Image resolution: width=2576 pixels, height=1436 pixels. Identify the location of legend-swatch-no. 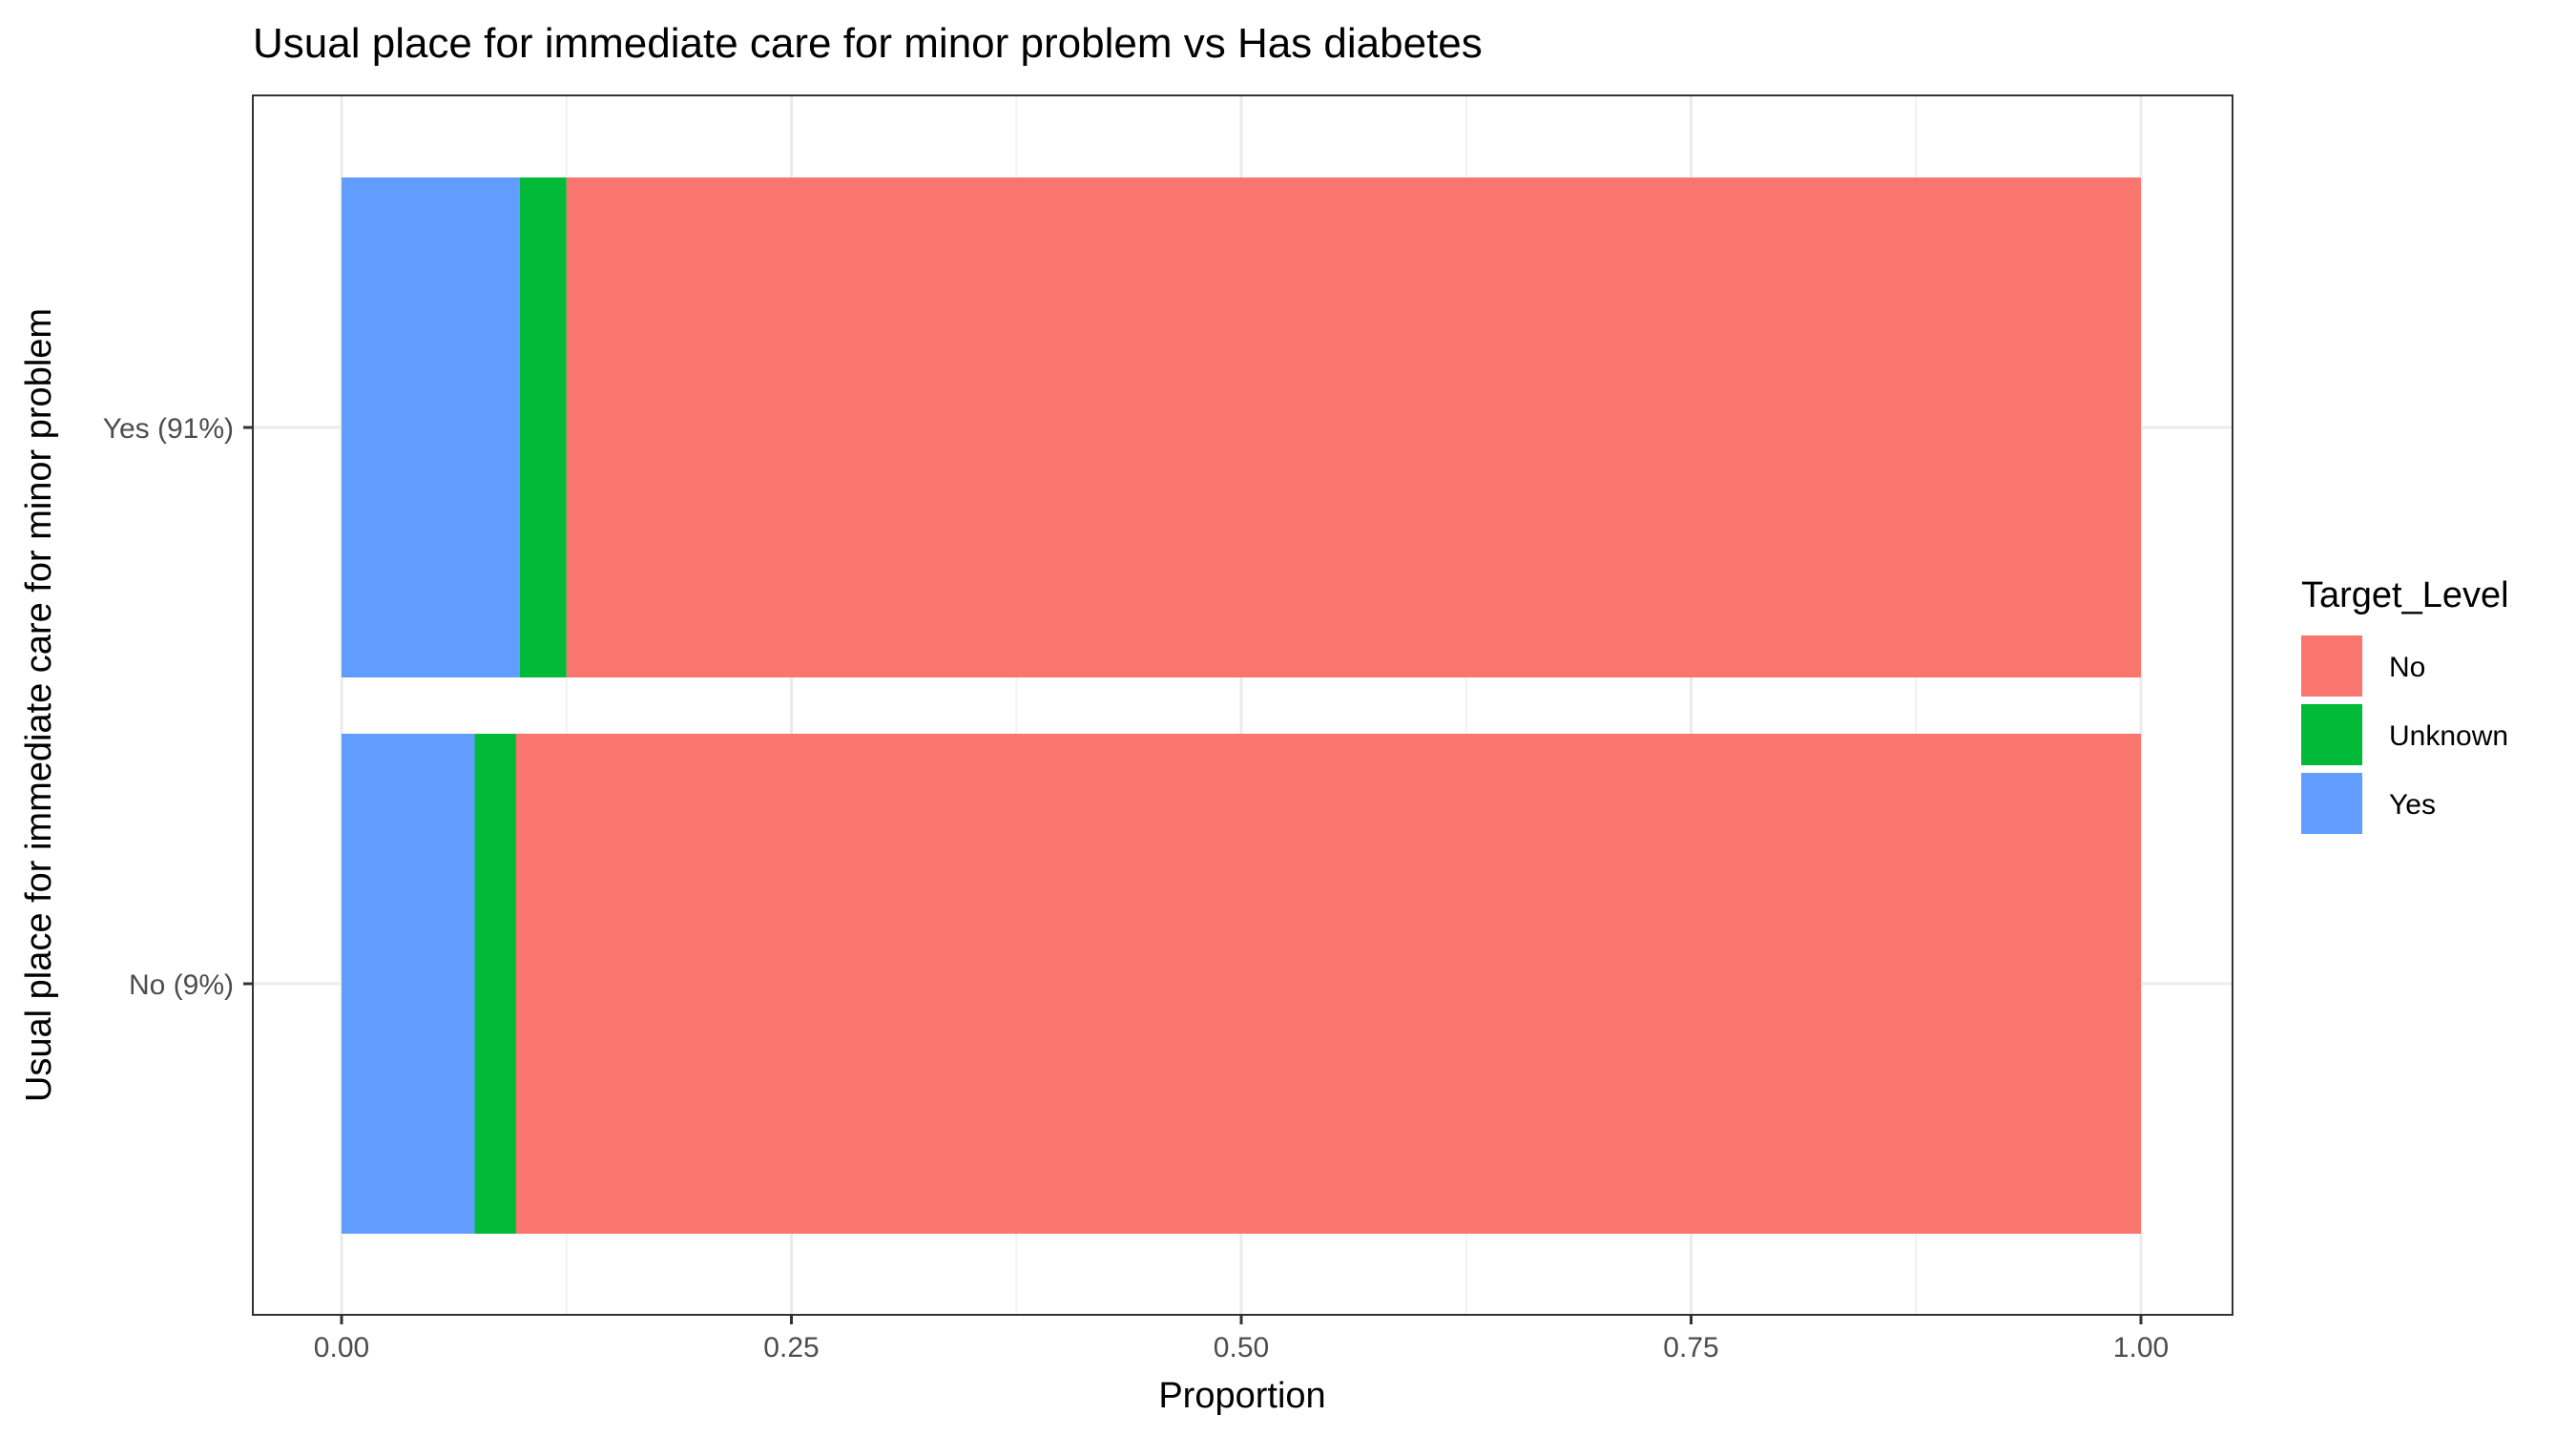
(2331, 666).